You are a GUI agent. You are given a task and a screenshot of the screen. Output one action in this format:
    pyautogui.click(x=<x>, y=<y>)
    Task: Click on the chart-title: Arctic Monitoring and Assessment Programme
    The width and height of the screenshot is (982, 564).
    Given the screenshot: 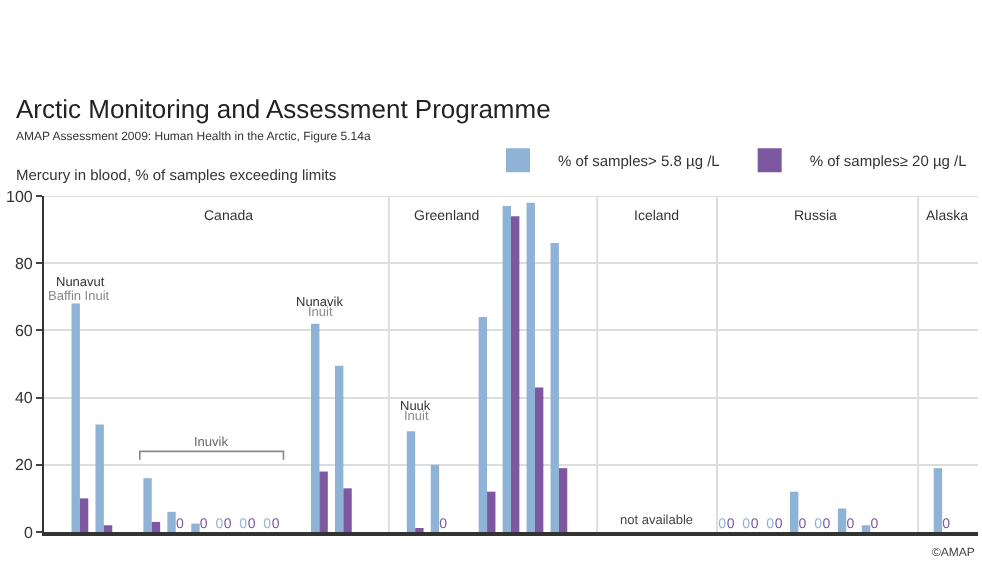 What is the action you would take?
    pyautogui.click(x=283, y=109)
    